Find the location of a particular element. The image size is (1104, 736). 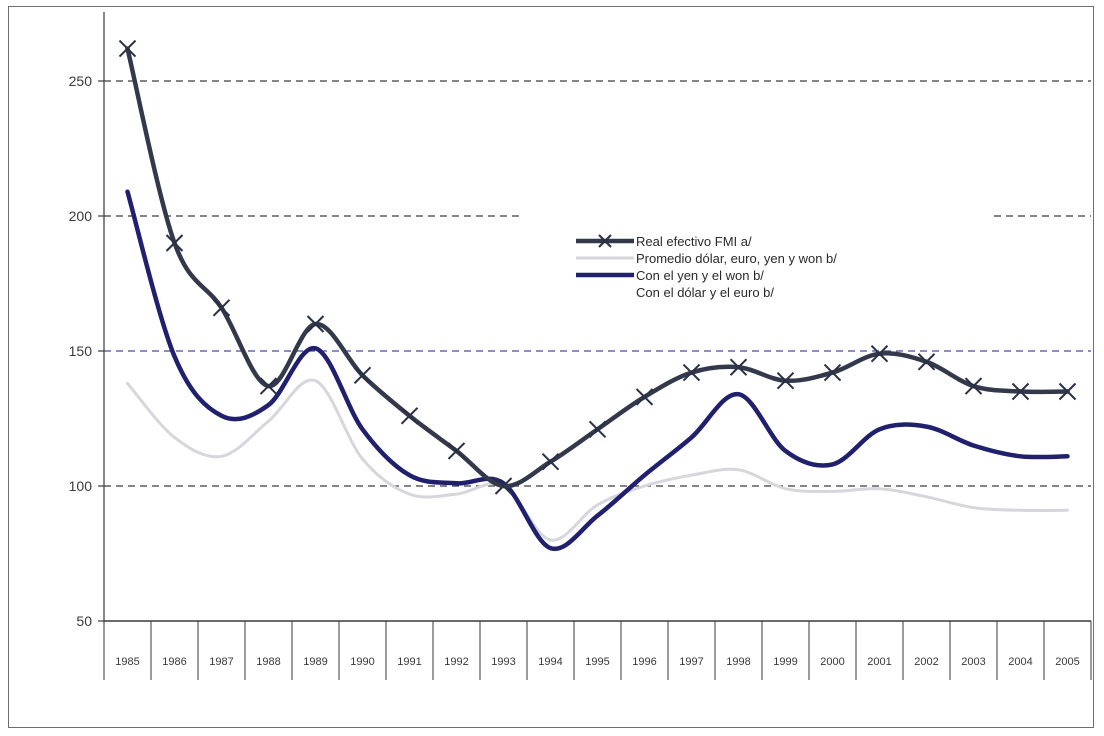

x-tick-label: 2002 is located at coordinates (926, 662).